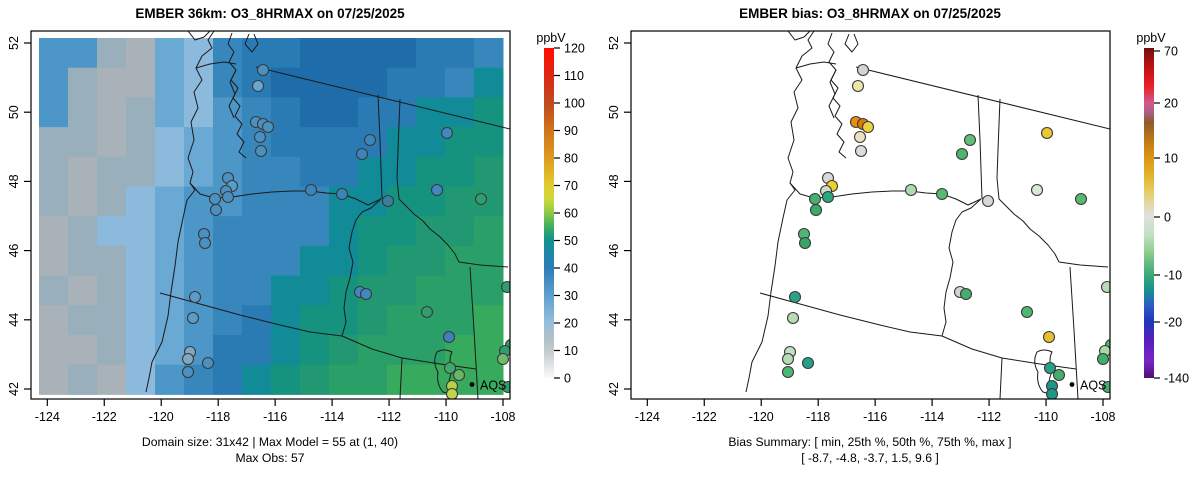  Describe the element at coordinates (551, 38) in the screenshot. I see `colorbar-unit-label: ppbV` at that location.